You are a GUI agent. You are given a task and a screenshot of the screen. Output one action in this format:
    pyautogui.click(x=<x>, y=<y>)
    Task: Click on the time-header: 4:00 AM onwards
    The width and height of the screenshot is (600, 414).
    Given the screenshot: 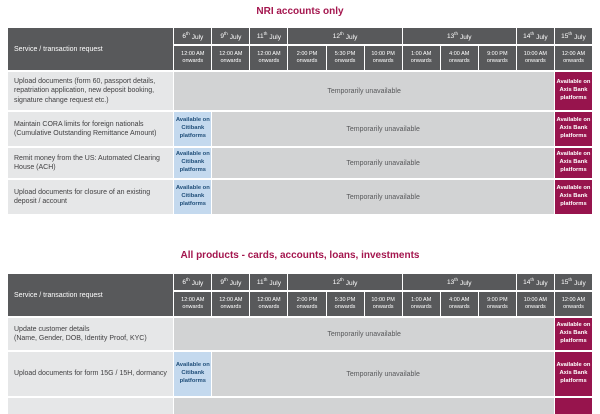 What is the action you would take?
    pyautogui.click(x=459, y=58)
    